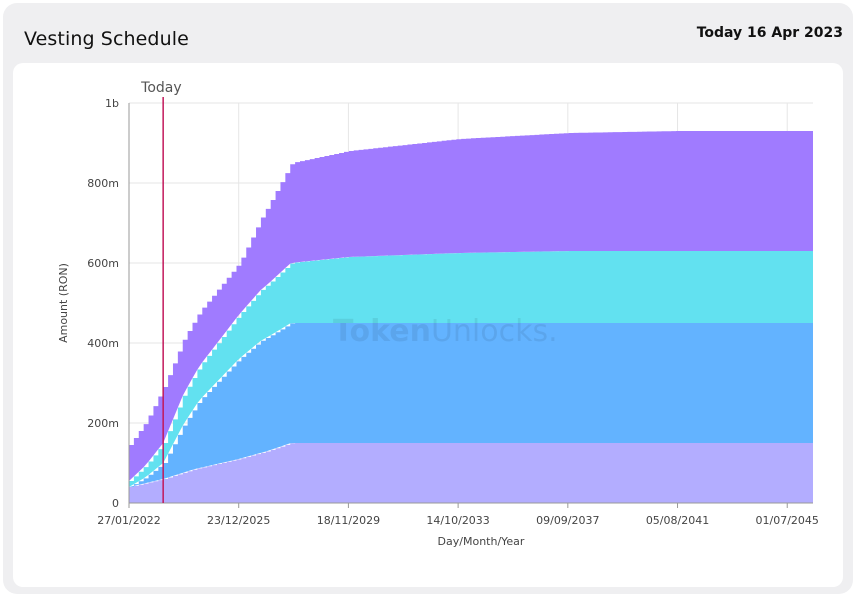 The height and width of the screenshot is (597, 856). What do you see at coordinates (128, 520) in the screenshot?
I see `x-tick-label: 27/01/2022` at bounding box center [128, 520].